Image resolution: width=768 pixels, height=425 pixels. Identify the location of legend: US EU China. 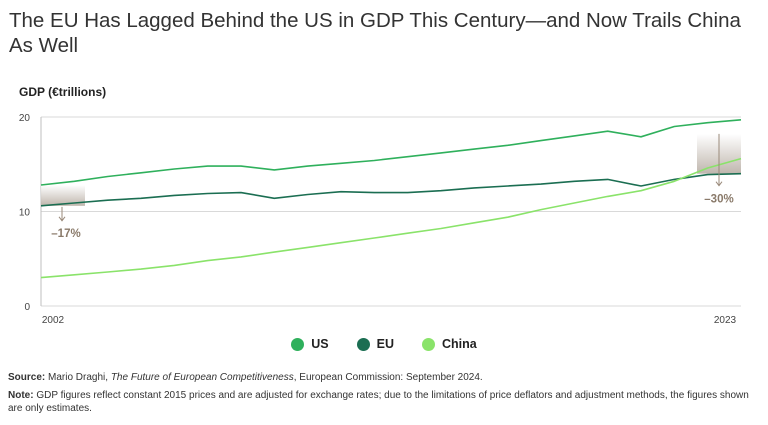
(384, 344).